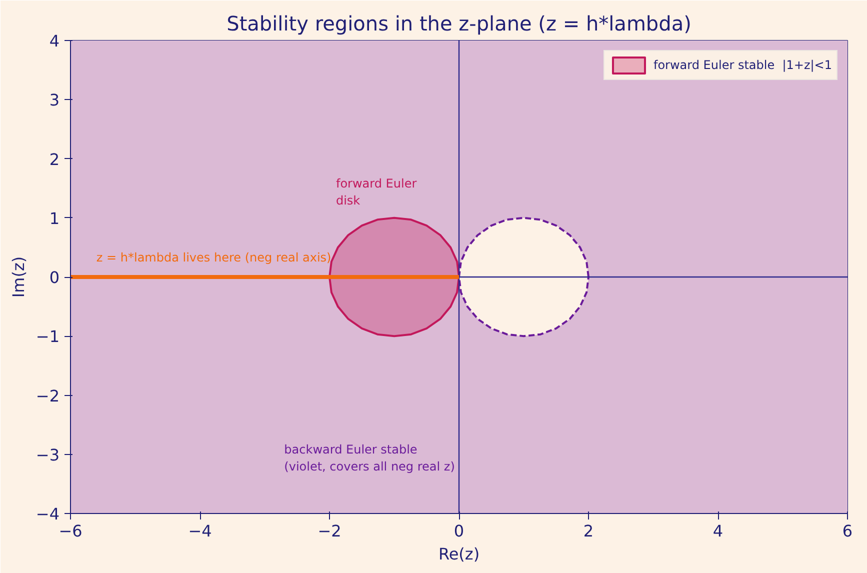 The image size is (867, 573). Describe the element at coordinates (718, 531) in the screenshot. I see `x-tick-label: 4` at that location.